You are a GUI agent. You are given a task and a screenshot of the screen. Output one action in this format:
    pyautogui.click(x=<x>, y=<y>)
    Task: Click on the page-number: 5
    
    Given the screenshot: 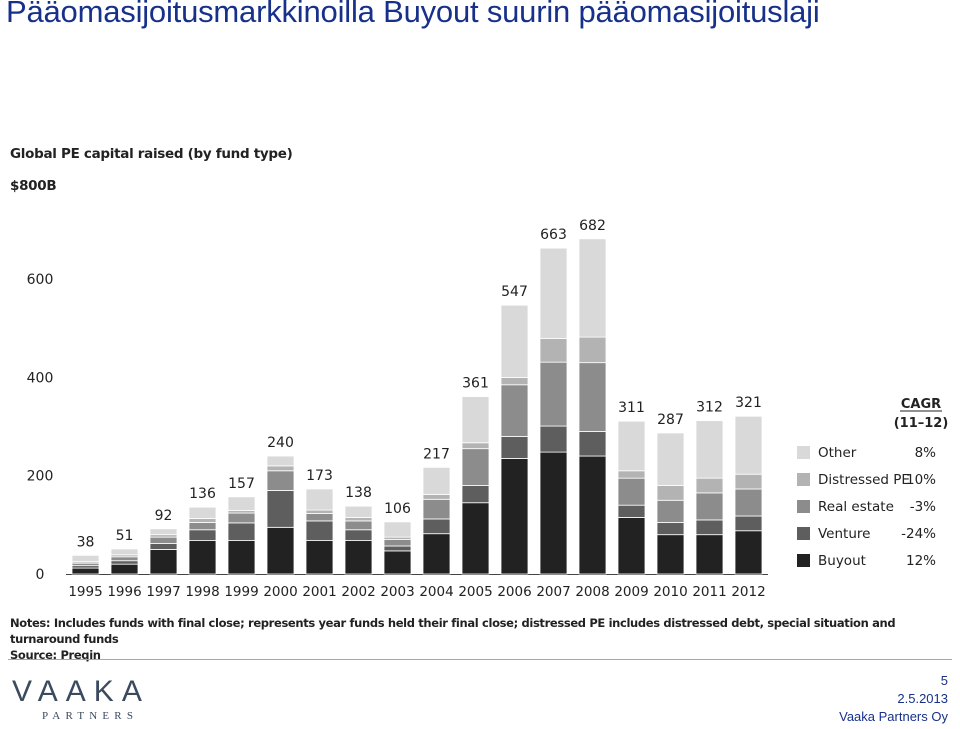 What is the action you would take?
    pyautogui.click(x=944, y=680)
    